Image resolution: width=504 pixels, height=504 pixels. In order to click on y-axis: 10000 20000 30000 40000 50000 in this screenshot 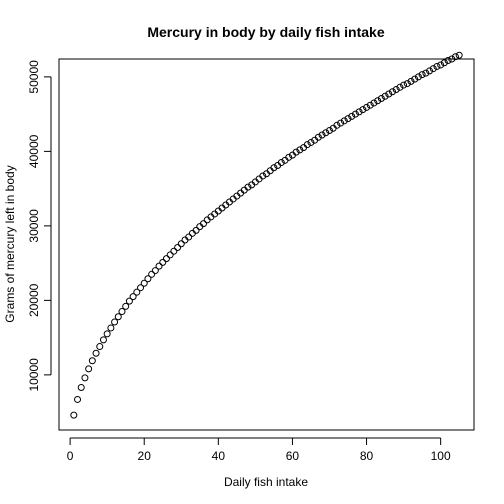, I will do `click(39, 226)`.